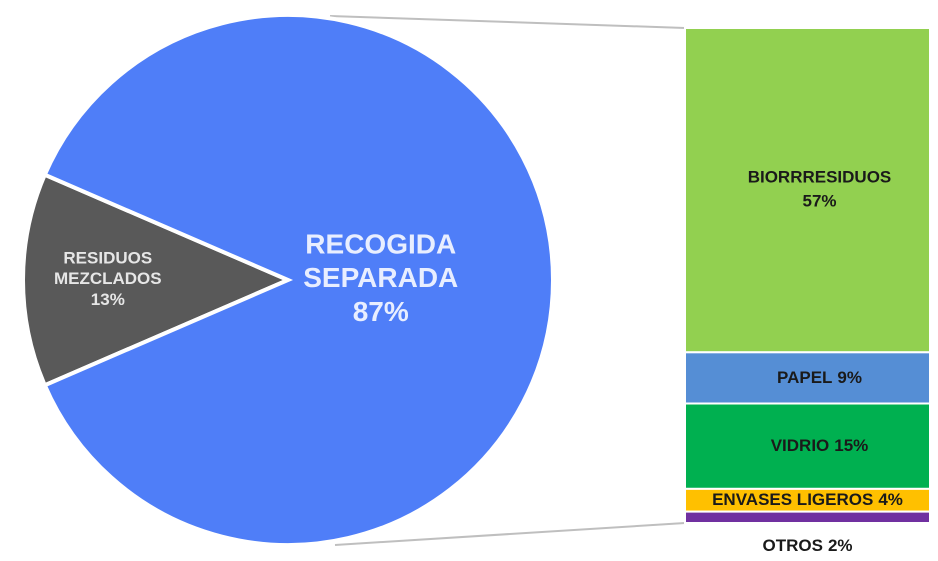 This screenshot has width=938, height=561. I want to click on pie-slice, so click(157, 280).